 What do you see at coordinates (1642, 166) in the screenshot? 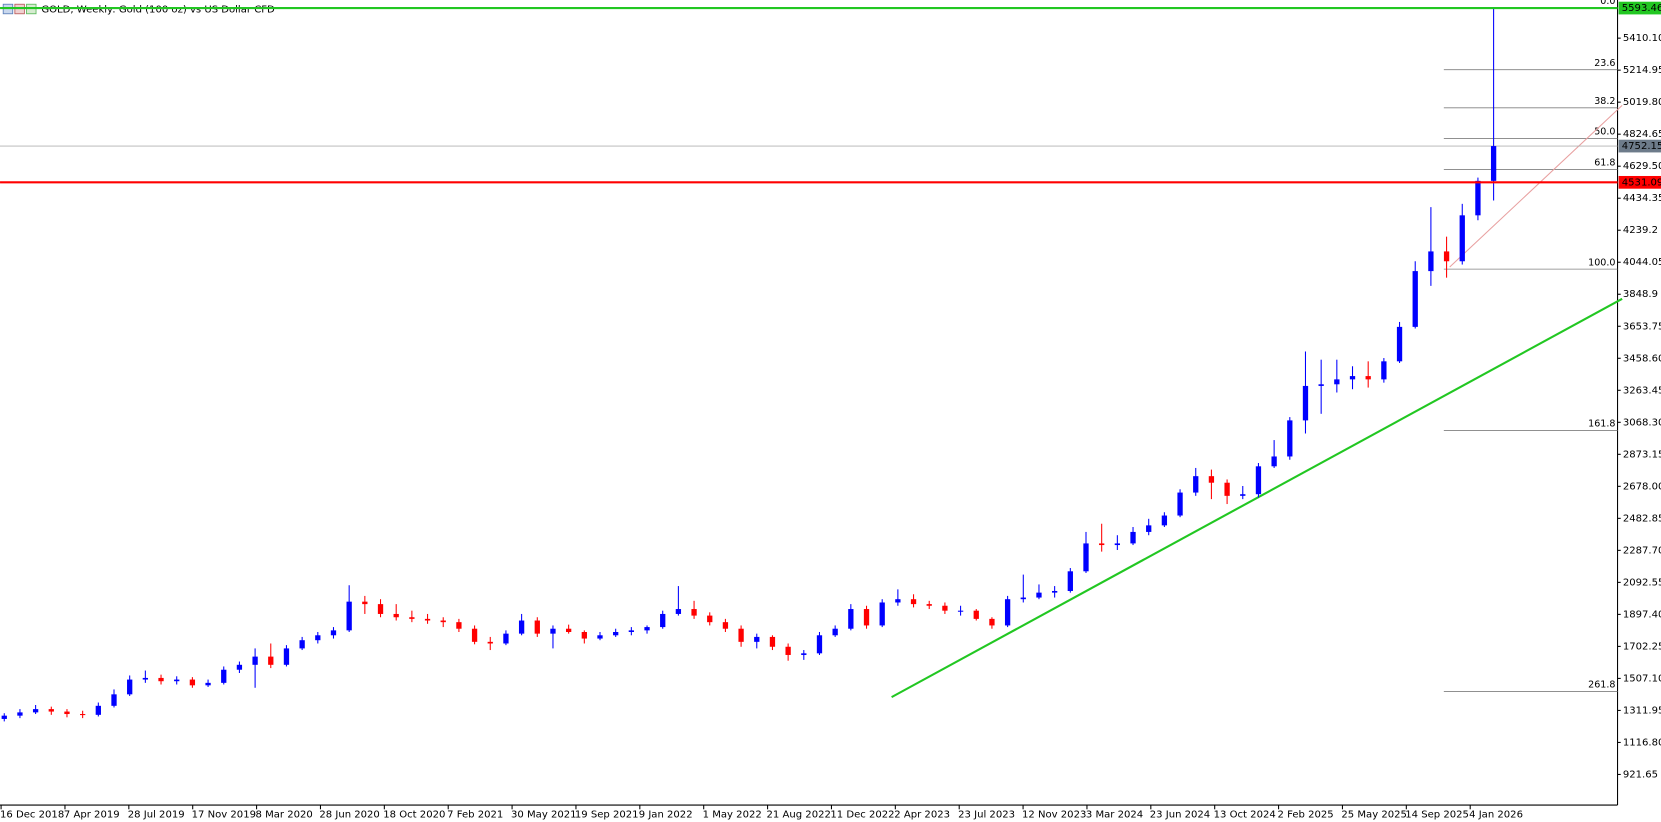
I see `y-tick-label: 4629.50` at bounding box center [1642, 166].